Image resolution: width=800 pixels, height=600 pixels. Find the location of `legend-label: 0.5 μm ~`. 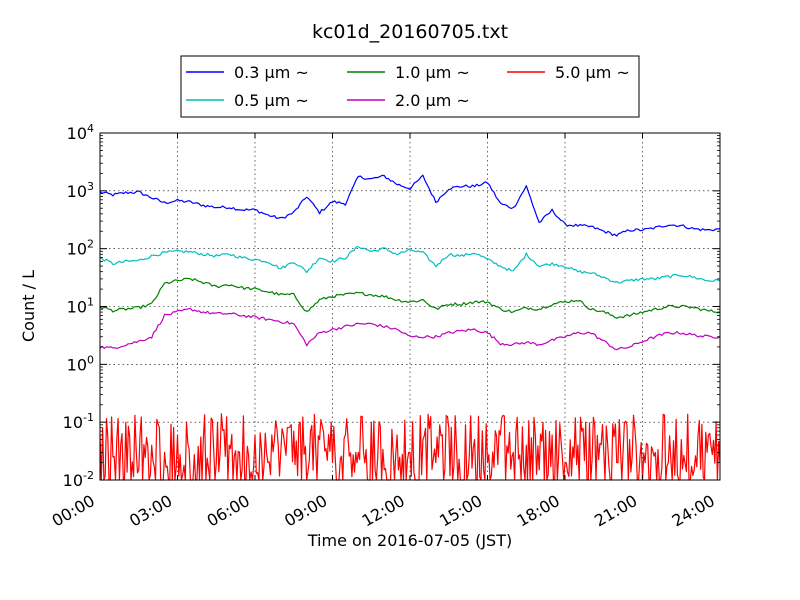

legend-label: 0.5 μm ~ is located at coordinates (271, 100).